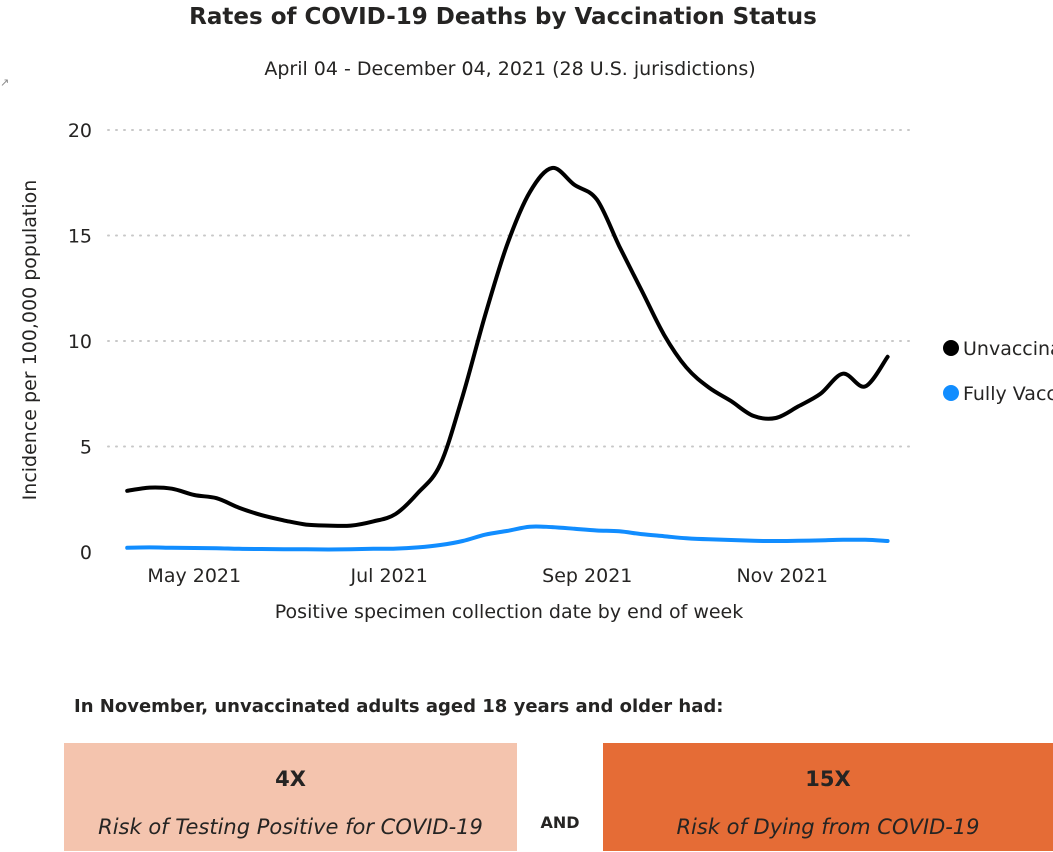  What do you see at coordinates (998, 371) in the screenshot?
I see `legend: Unvaccinated Fully Vaccinated` at bounding box center [998, 371].